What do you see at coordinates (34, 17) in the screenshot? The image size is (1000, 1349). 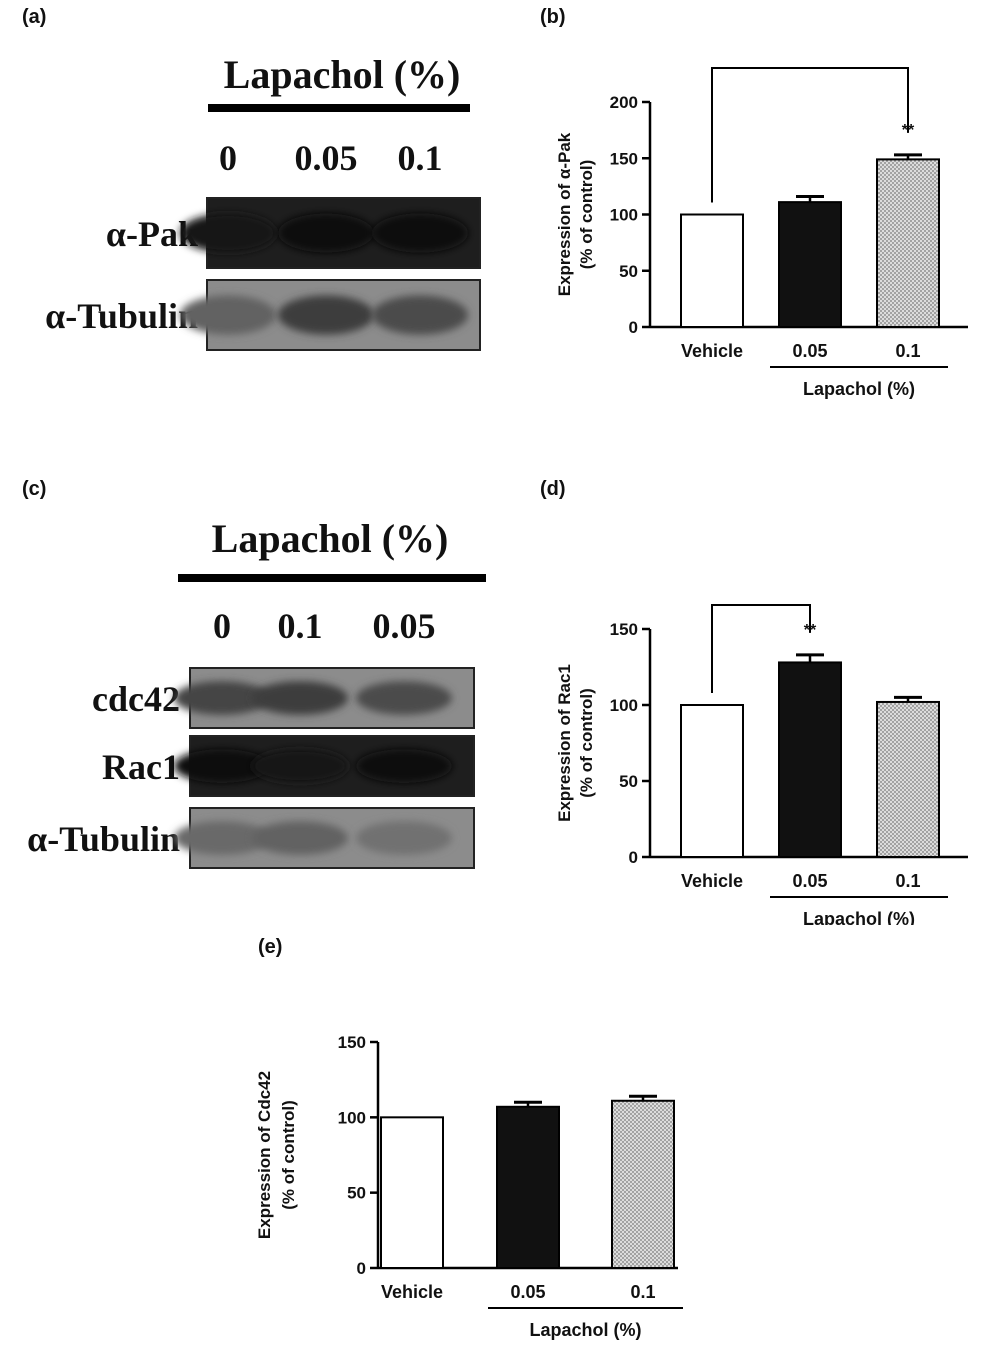 I see `panel-a-letter: (a)` at bounding box center [34, 17].